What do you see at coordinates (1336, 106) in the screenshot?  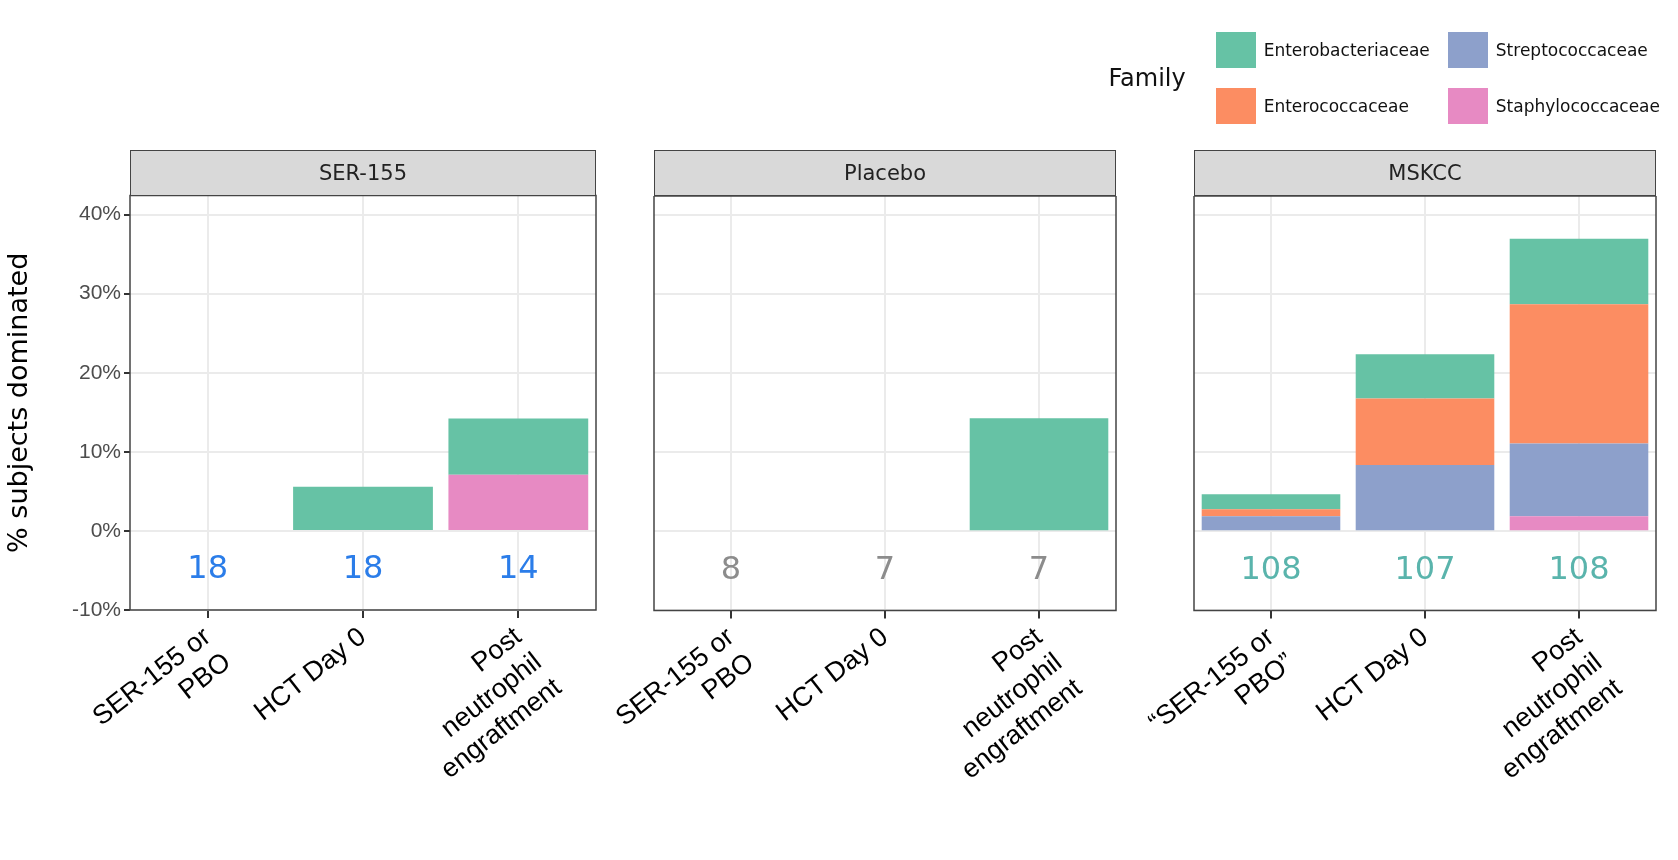 I see `legend-label: Enterococcaceae` at bounding box center [1336, 106].